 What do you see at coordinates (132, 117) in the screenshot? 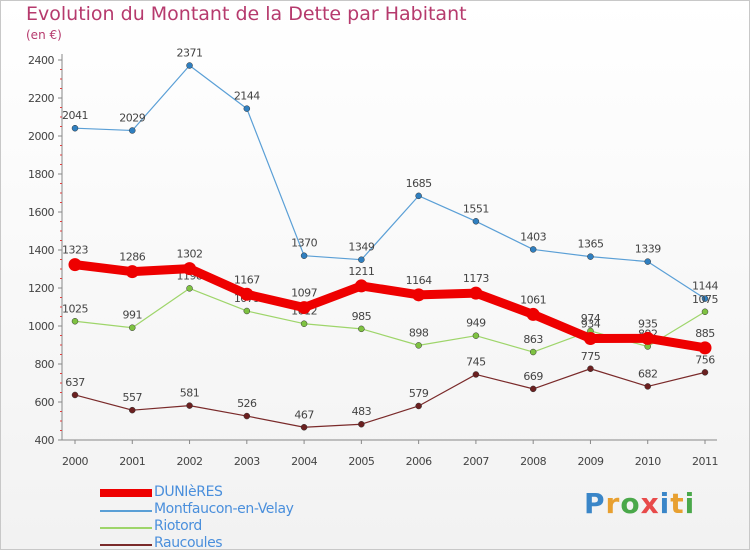
I see `data-label: 2029` at bounding box center [132, 117].